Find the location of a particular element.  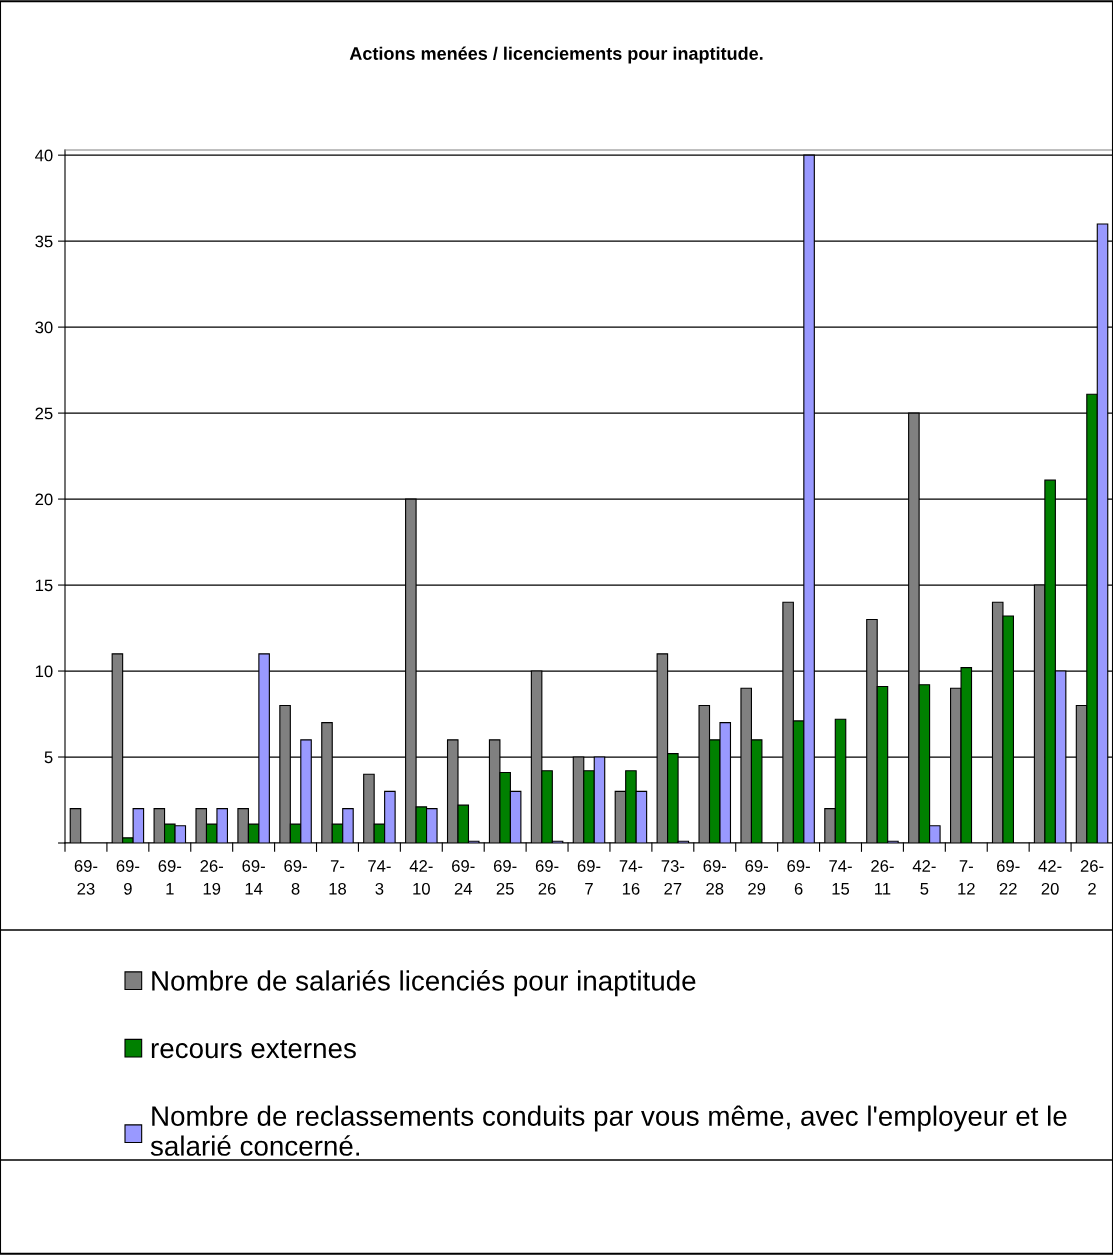

x-tick-label: 7-18 is located at coordinates (338, 877).